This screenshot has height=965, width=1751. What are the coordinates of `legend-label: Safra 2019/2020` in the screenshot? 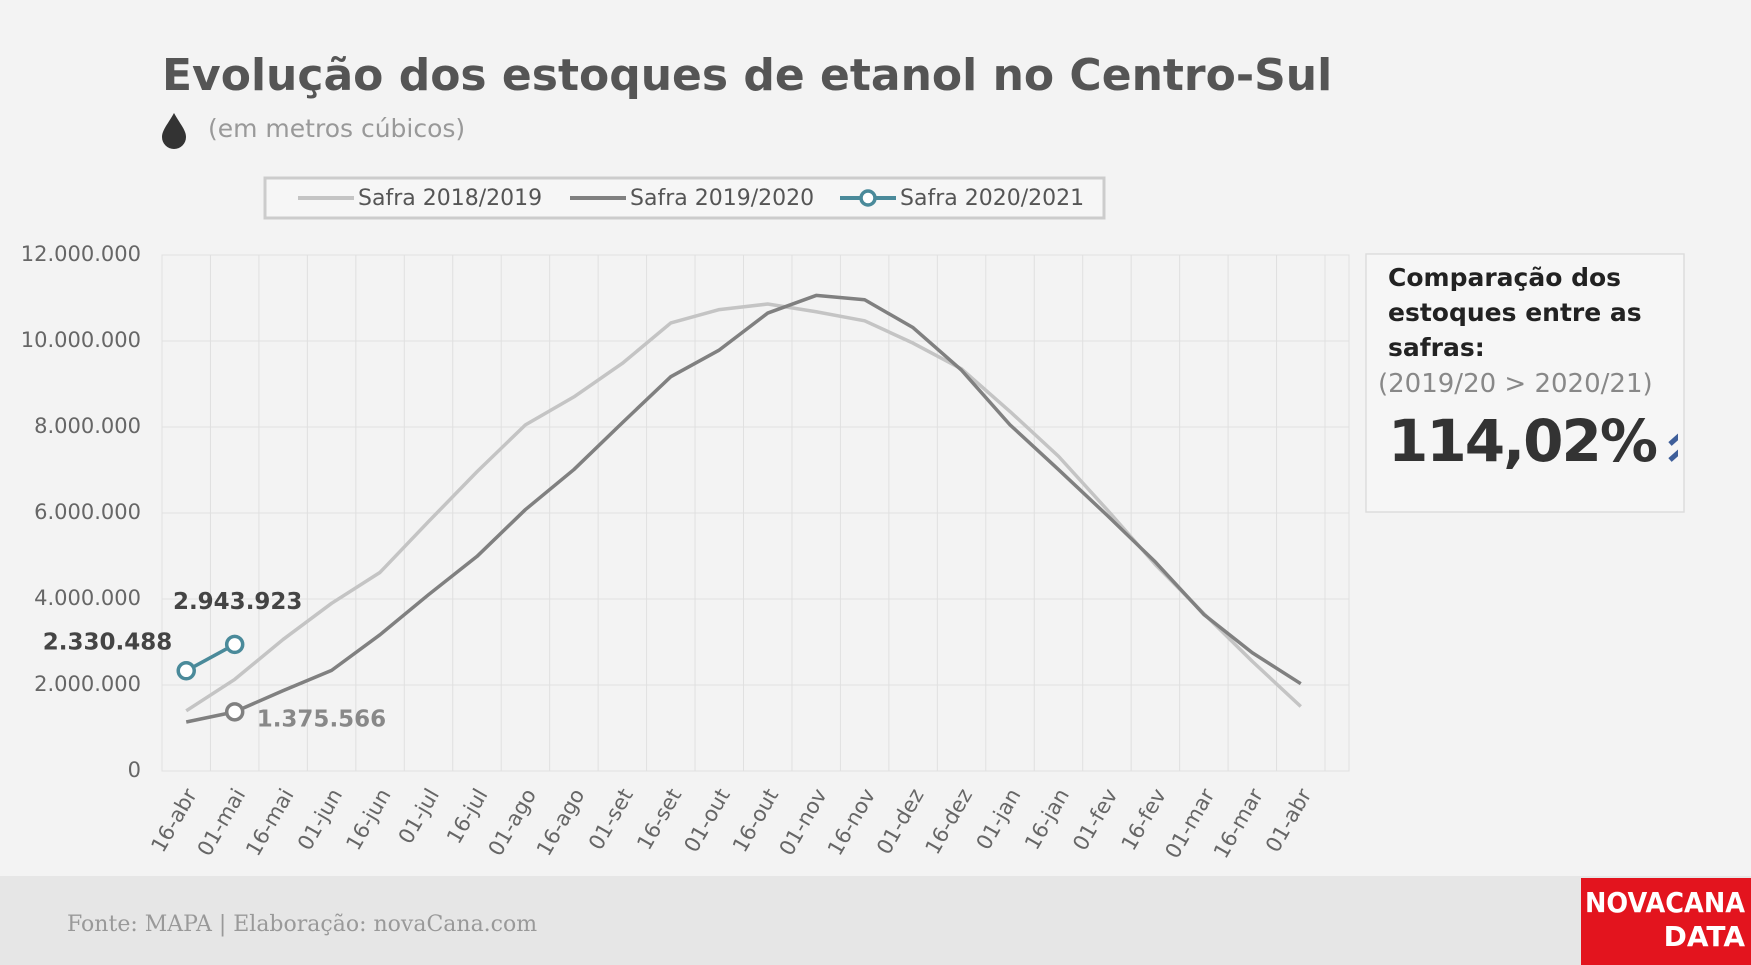 It's located at (722, 198).